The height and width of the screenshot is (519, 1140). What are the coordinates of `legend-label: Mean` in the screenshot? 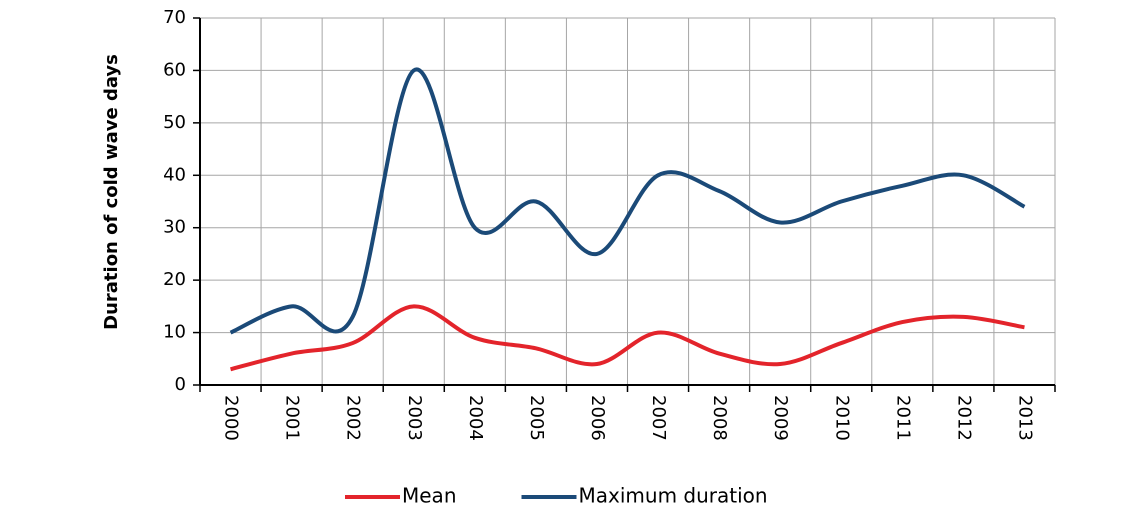 It's located at (429, 496).